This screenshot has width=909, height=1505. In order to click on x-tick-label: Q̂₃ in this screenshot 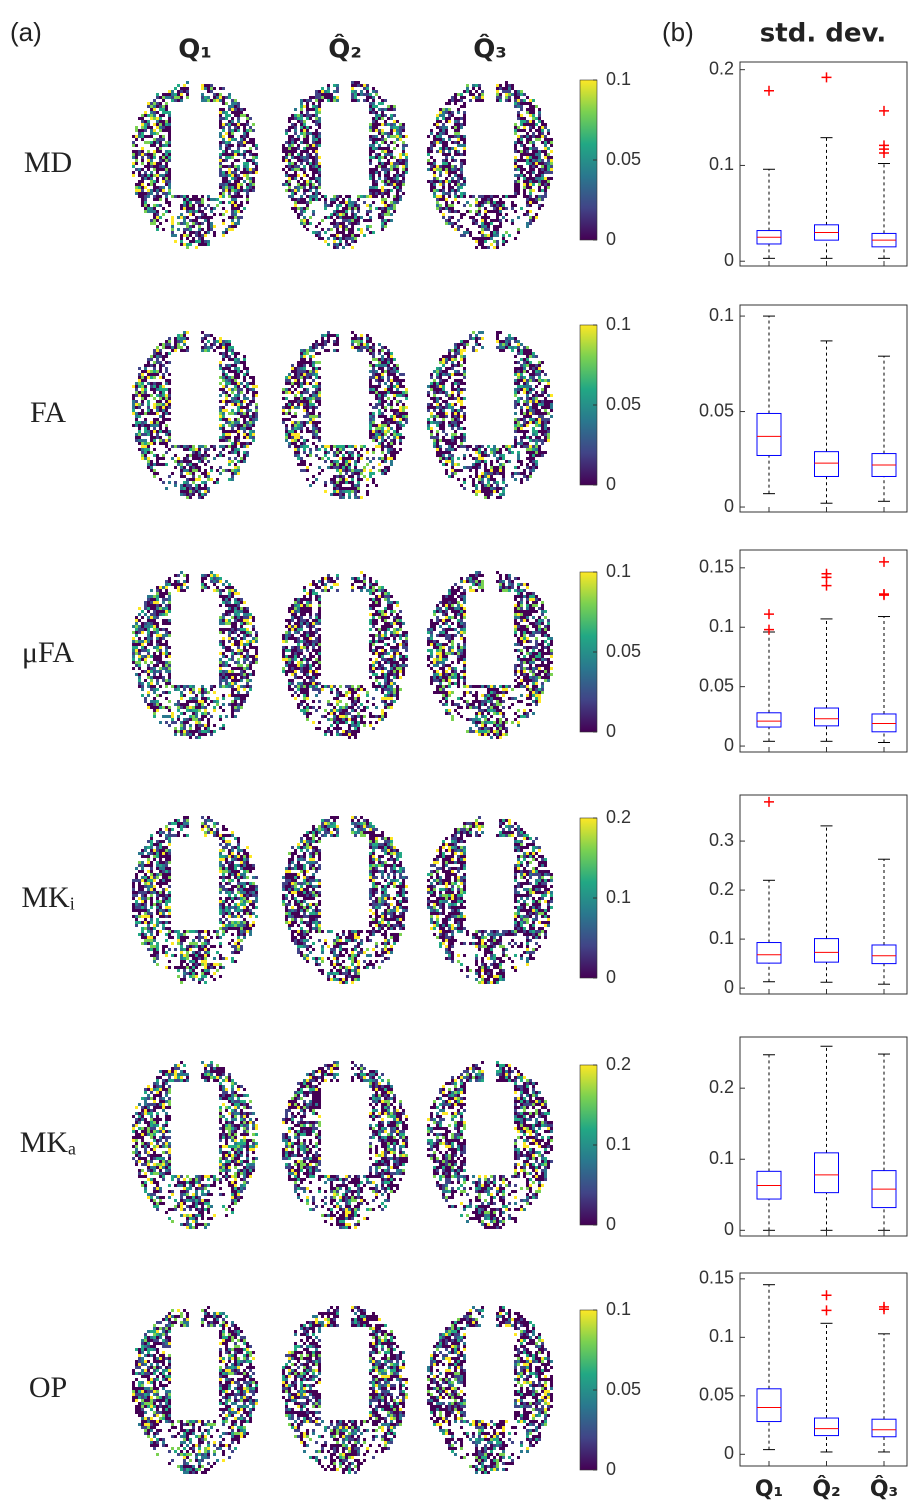, I will do `click(884, 1489)`.